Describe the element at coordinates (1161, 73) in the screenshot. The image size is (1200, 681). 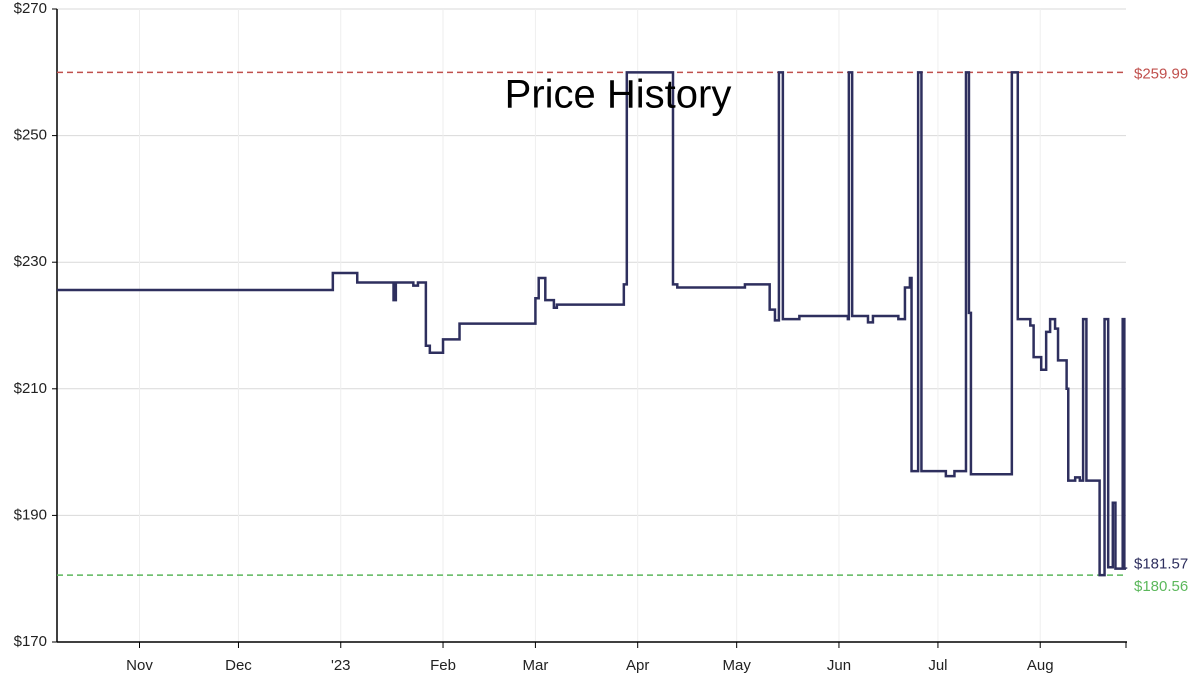
I see `reference-label: $259.99` at that location.